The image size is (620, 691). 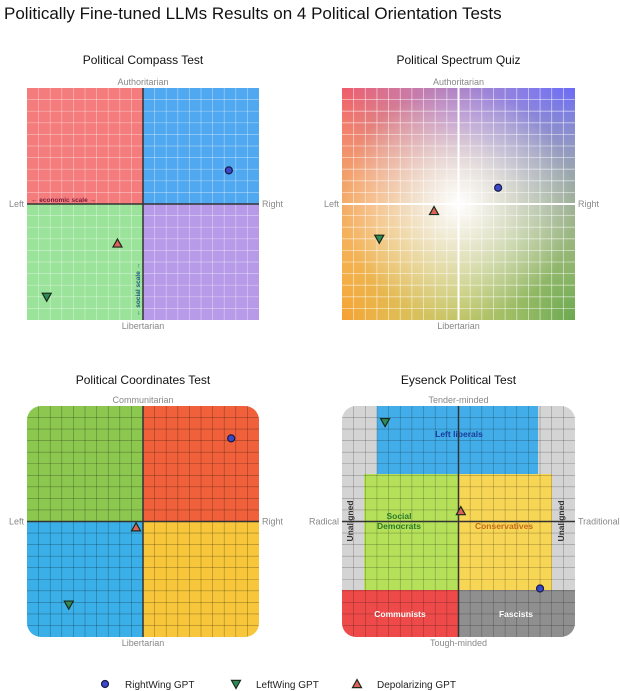 What do you see at coordinates (324, 522) in the screenshot?
I see `axis-label-left: Radical` at bounding box center [324, 522].